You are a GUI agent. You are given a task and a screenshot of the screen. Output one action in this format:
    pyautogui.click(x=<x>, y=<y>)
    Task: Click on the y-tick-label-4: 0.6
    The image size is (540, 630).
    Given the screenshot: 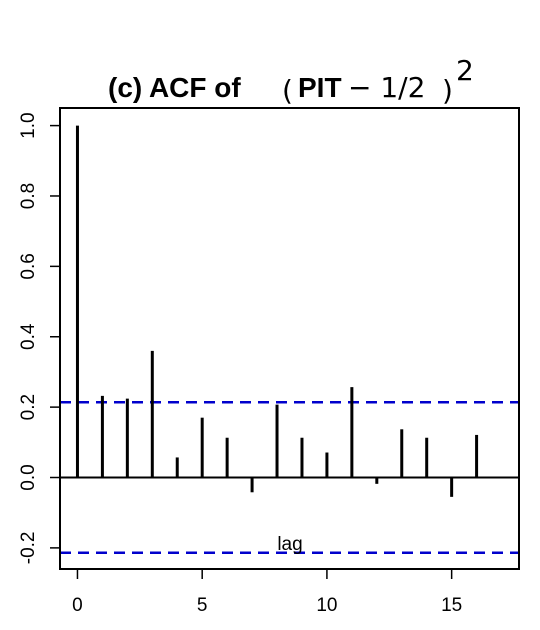 What is the action you would take?
    pyautogui.click(x=28, y=266)
    